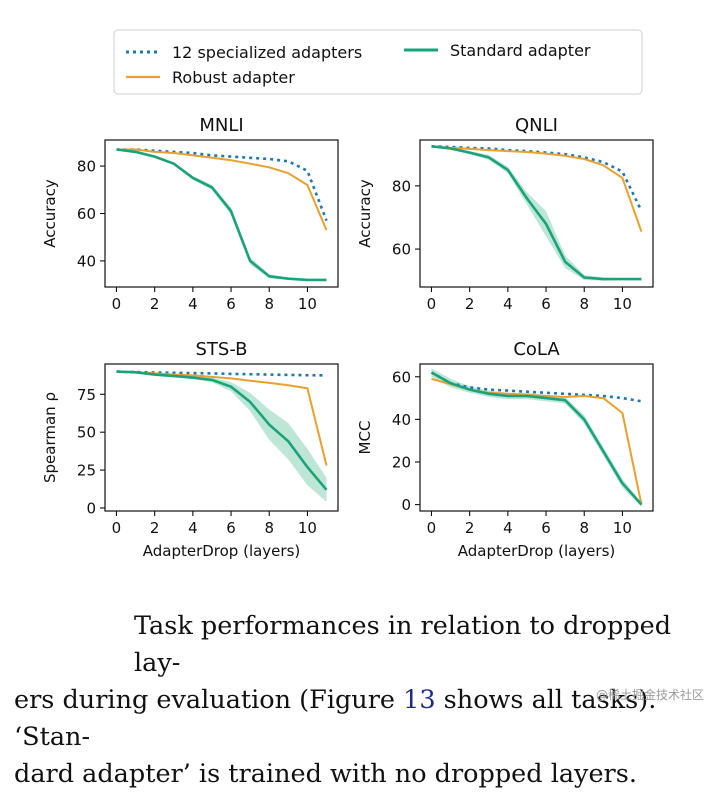 This screenshot has width=720, height=793. Describe the element at coordinates (86, 433) in the screenshot. I see `stsb-ytick-label: 50` at that location.